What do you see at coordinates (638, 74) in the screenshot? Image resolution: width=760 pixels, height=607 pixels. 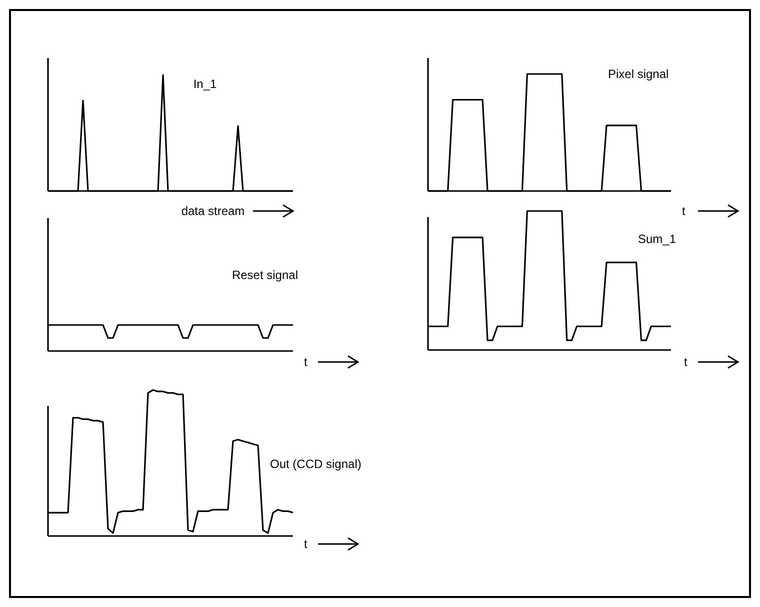 I see `chart-title: Pixel signal` at bounding box center [638, 74].